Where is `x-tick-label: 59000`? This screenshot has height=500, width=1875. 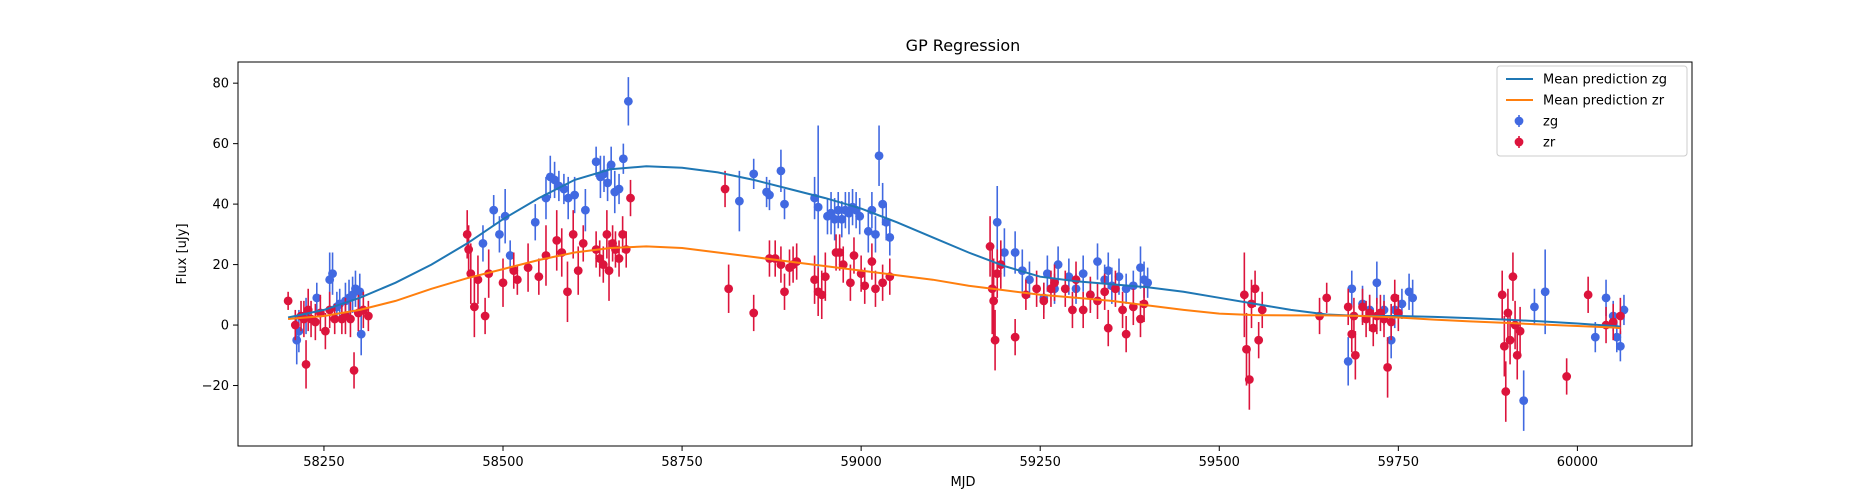 x-tick-label: 59000 is located at coordinates (860, 462).